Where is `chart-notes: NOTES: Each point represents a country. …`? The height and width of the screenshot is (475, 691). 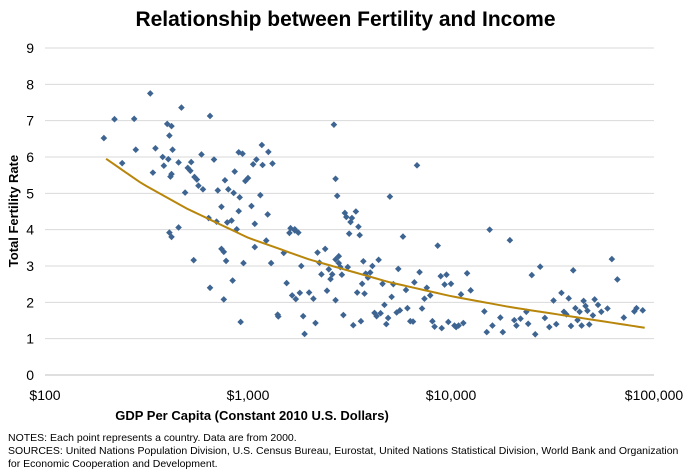 chart-notes: NOTES: Each point represents a country. … is located at coordinates (345, 451).